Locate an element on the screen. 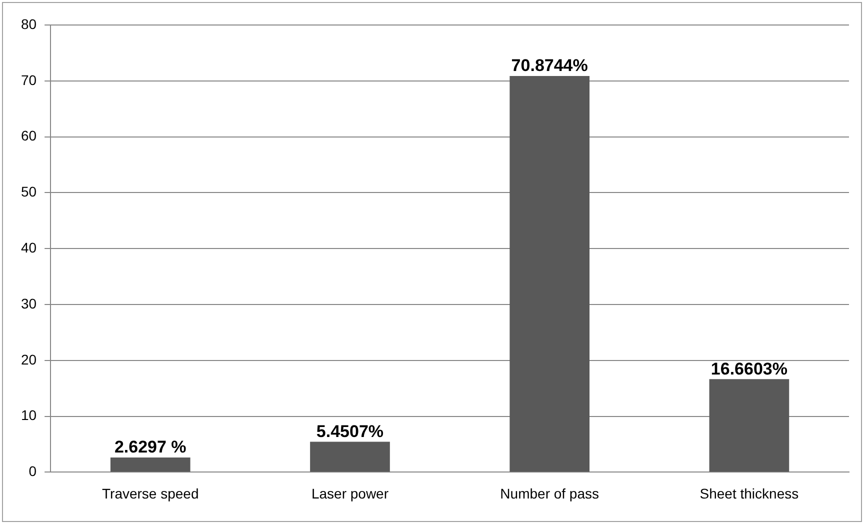 This screenshot has width=866, height=525. x-tick-label: Traverse speed is located at coordinates (150, 493).